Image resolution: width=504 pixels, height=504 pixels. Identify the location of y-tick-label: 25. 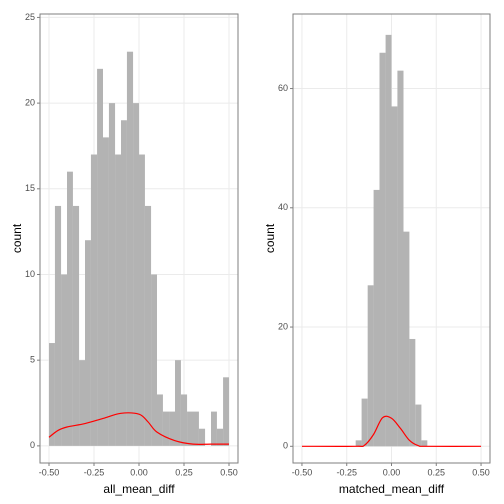
(30, 17).